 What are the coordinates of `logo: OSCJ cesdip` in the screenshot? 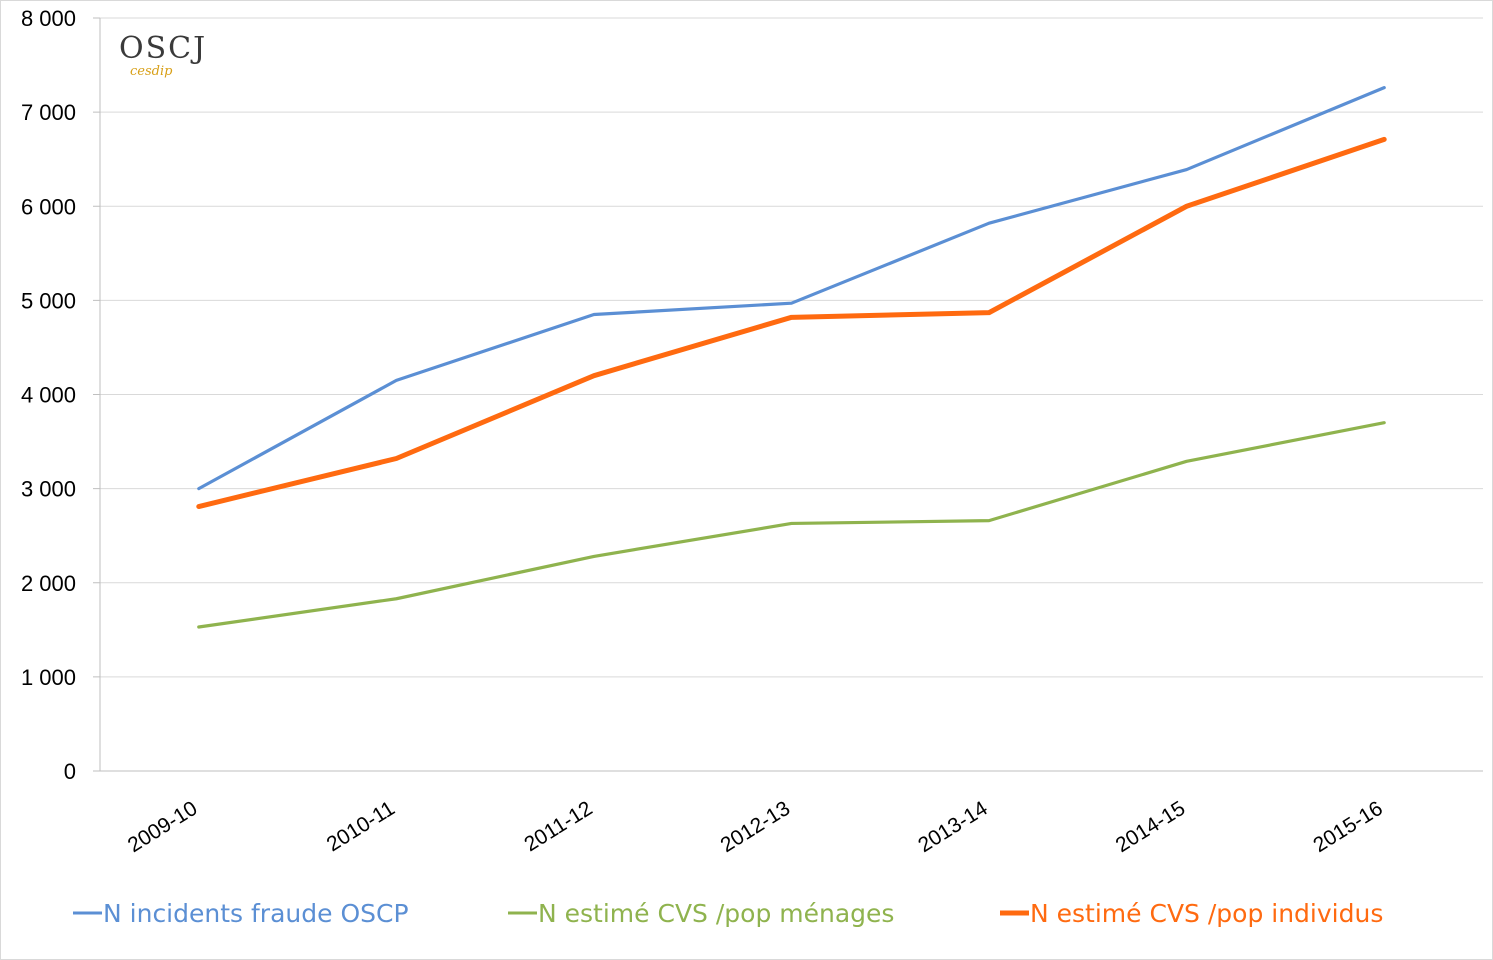 It's located at (163, 55).